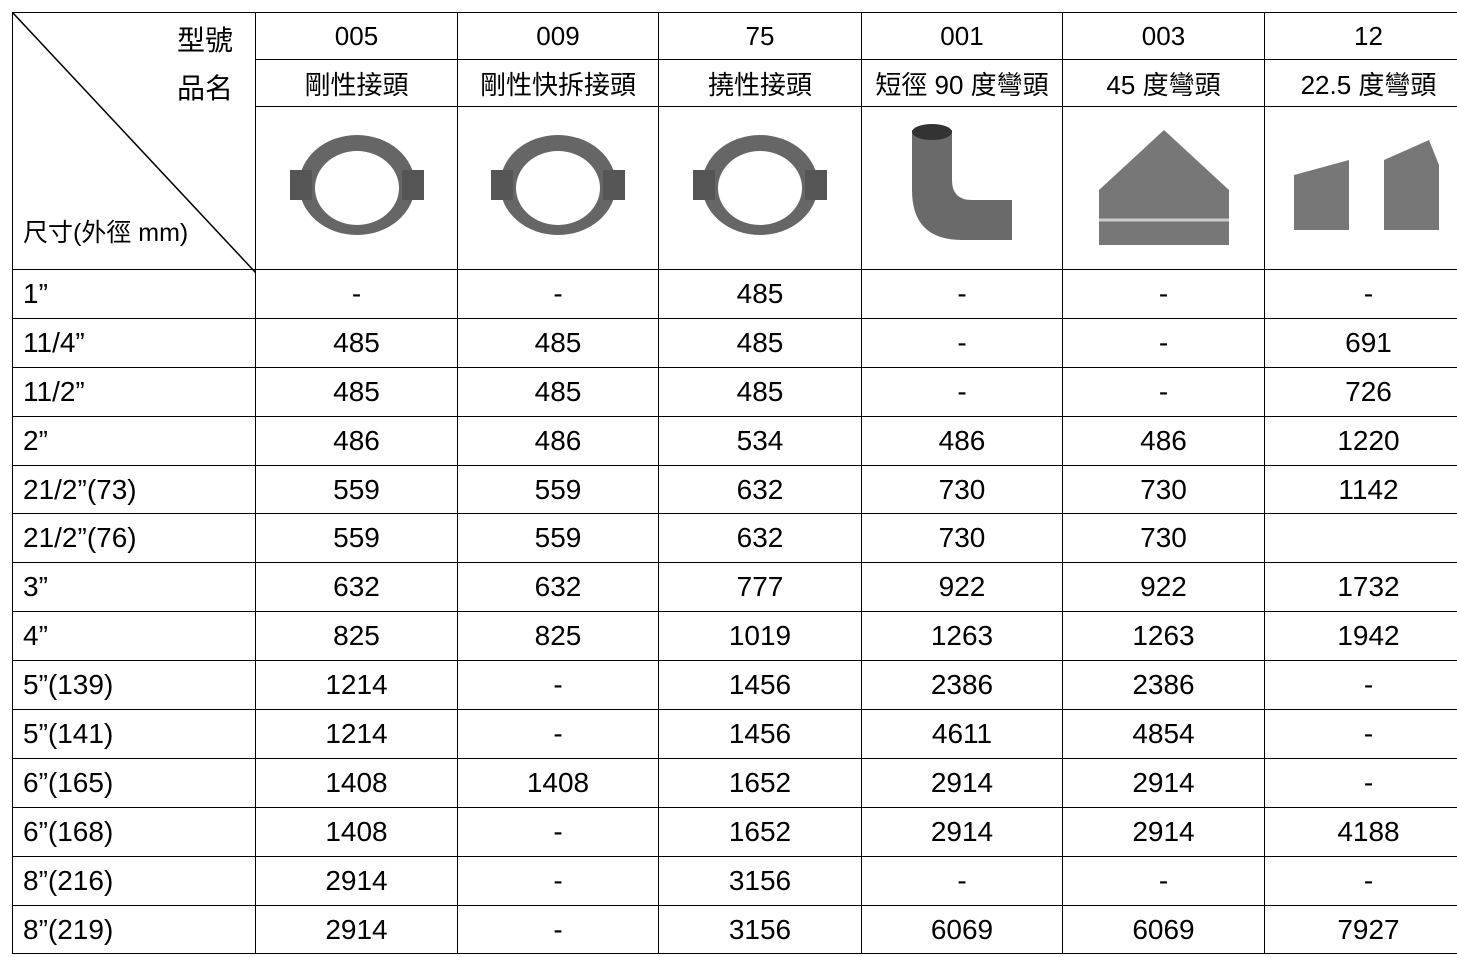 This screenshot has width=1457, height=957. What do you see at coordinates (134, 880) in the screenshot?
I see `size-cell: 8”(216)` at bounding box center [134, 880].